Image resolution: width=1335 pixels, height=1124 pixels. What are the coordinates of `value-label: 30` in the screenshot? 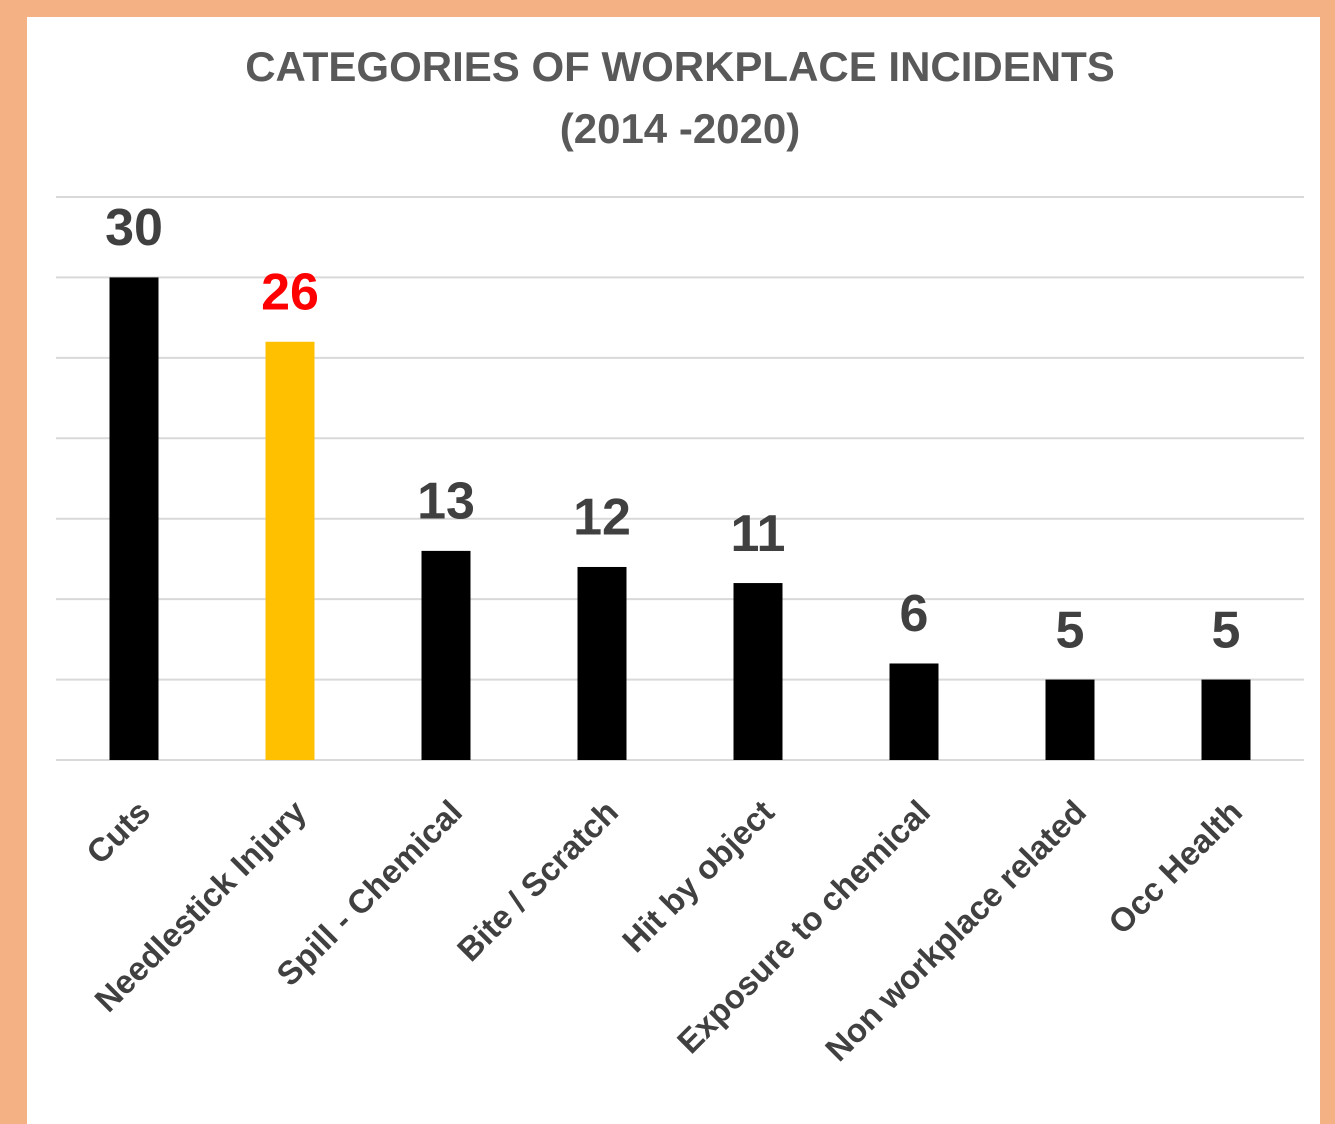 It's located at (134, 228).